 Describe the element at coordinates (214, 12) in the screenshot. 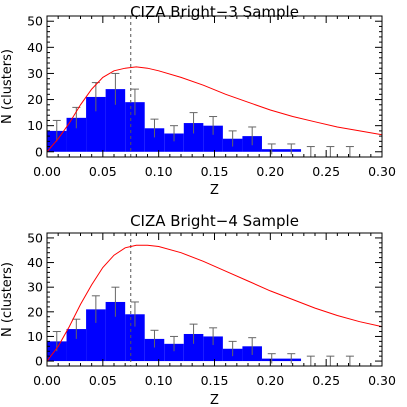

I see `chart-title: CIZA Bright−3 Sample` at that location.